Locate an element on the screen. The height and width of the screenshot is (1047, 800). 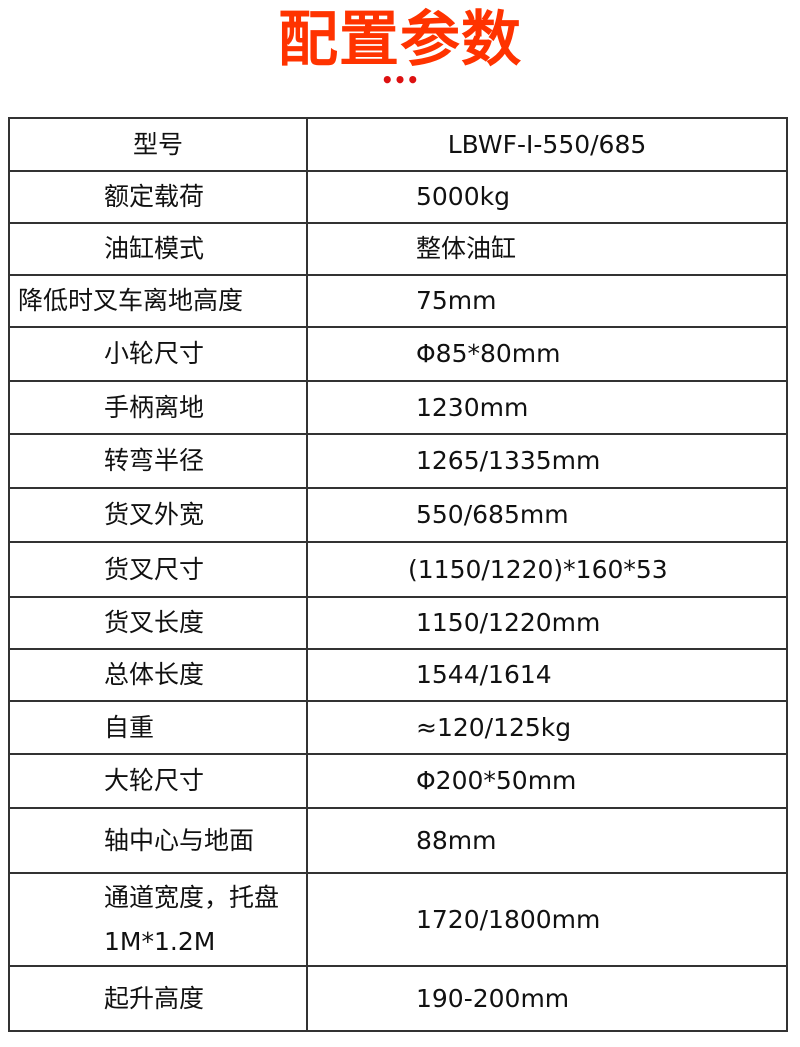
spec-label: 货叉尺寸 is located at coordinates (158, 569).